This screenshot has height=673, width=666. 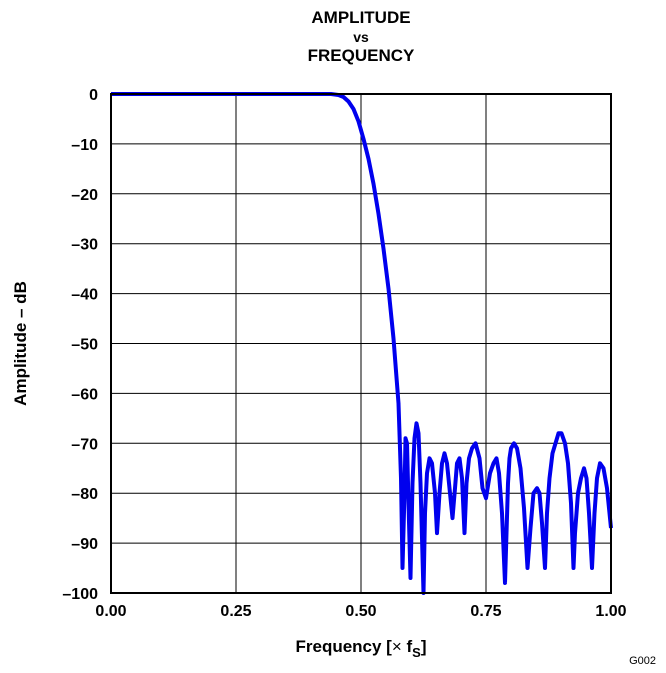 What do you see at coordinates (485, 611) in the screenshot?
I see `x-tick-label: 0.75` at bounding box center [485, 611].